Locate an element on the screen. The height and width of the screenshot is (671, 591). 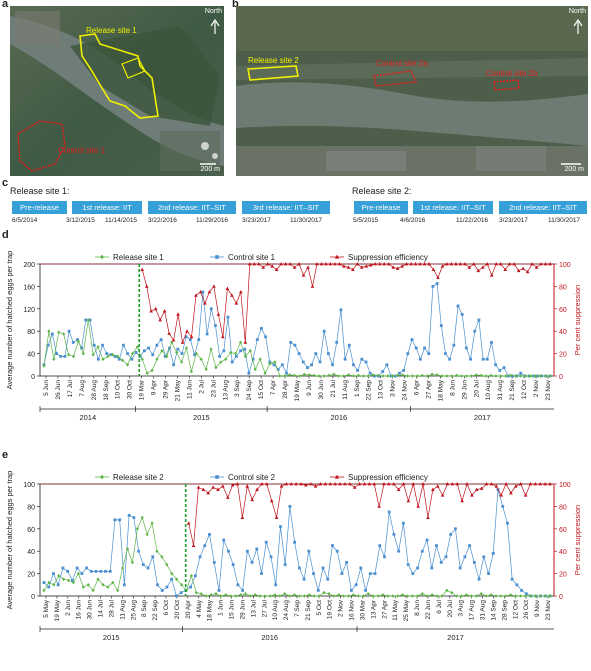
legend-label: Suppression efficiency is located at coordinates (388, 257).